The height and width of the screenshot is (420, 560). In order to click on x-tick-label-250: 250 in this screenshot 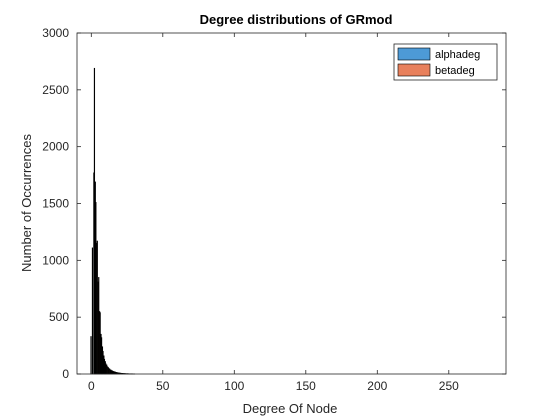, I will do `click(449, 386)`.